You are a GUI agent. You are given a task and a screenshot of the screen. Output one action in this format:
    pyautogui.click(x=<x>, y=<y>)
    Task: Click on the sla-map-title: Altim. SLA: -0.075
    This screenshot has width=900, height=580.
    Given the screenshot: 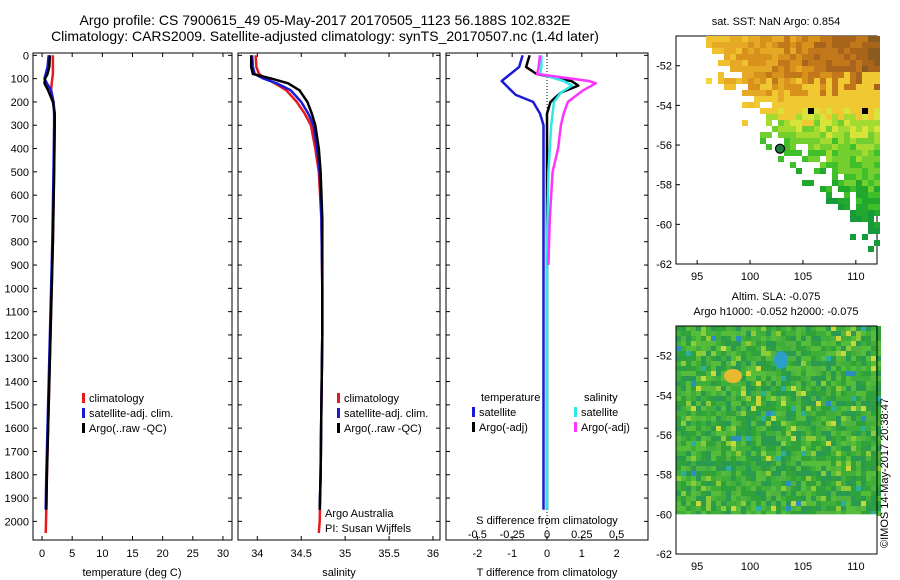 What is the action you would take?
    pyautogui.click(x=776, y=297)
    